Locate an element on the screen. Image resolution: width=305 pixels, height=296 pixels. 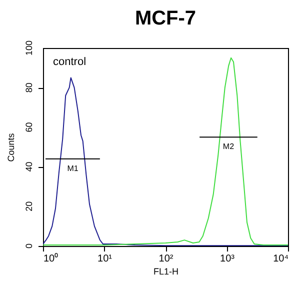
y-tick-label: 100 is located at coordinates (29, 48).